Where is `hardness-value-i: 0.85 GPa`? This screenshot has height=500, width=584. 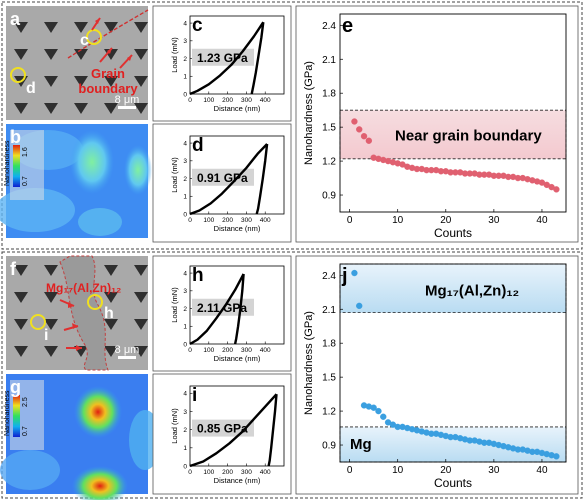
hardness-value-i: 0.85 GPa is located at coordinates (222, 429).